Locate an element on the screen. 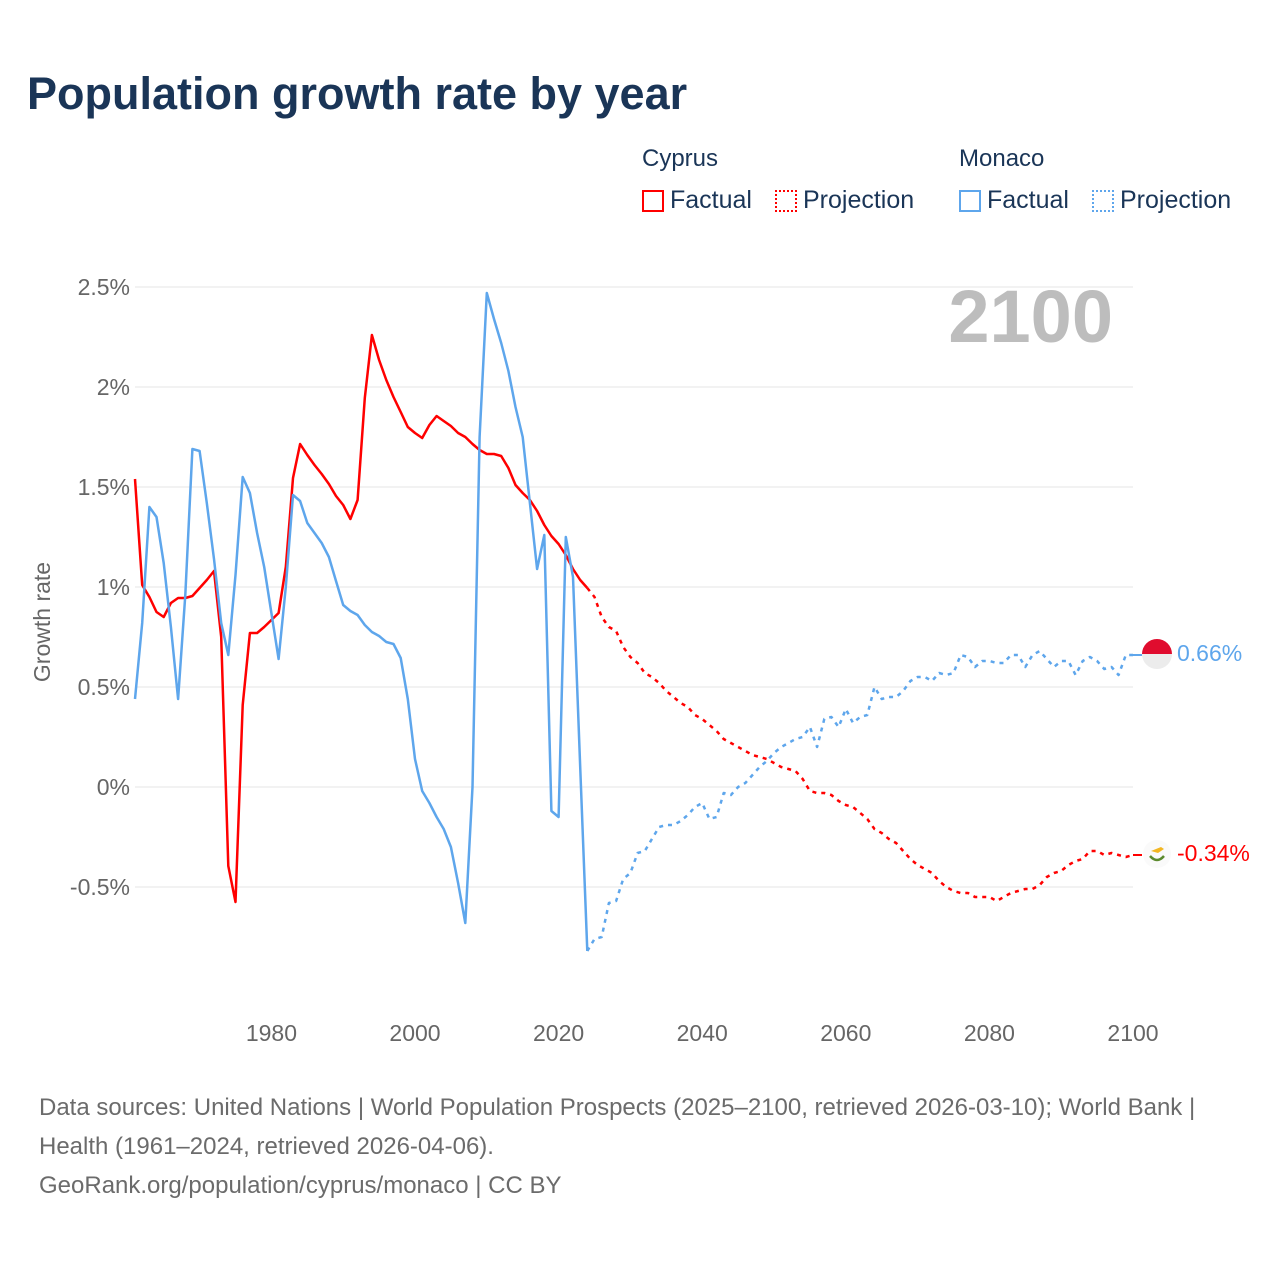 The image size is (1280, 1280). chart-title: Population growth rate by year is located at coordinates (357, 93).